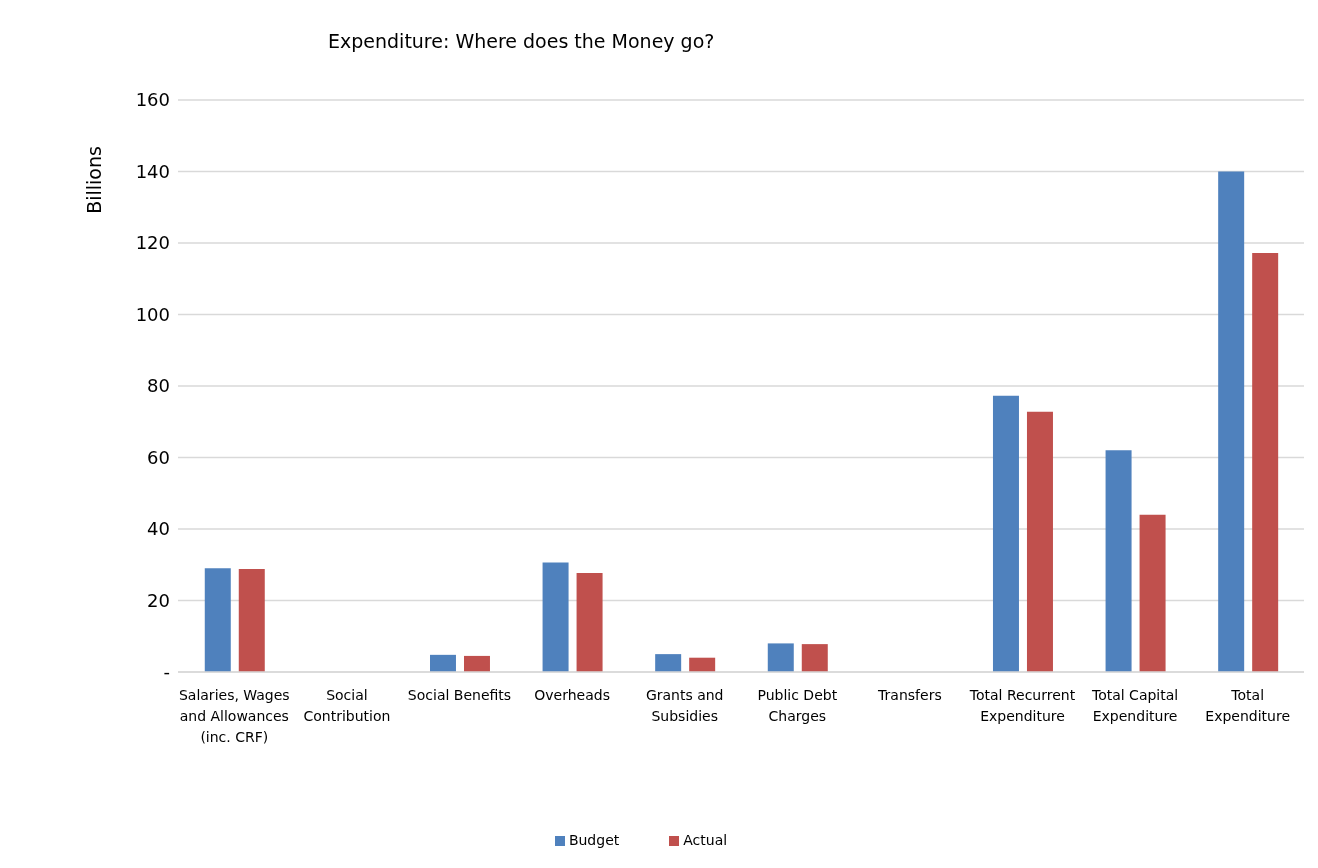 The image size is (1318, 868). I want to click on x-tick-label: Total Expenditure, so click(1248, 705).